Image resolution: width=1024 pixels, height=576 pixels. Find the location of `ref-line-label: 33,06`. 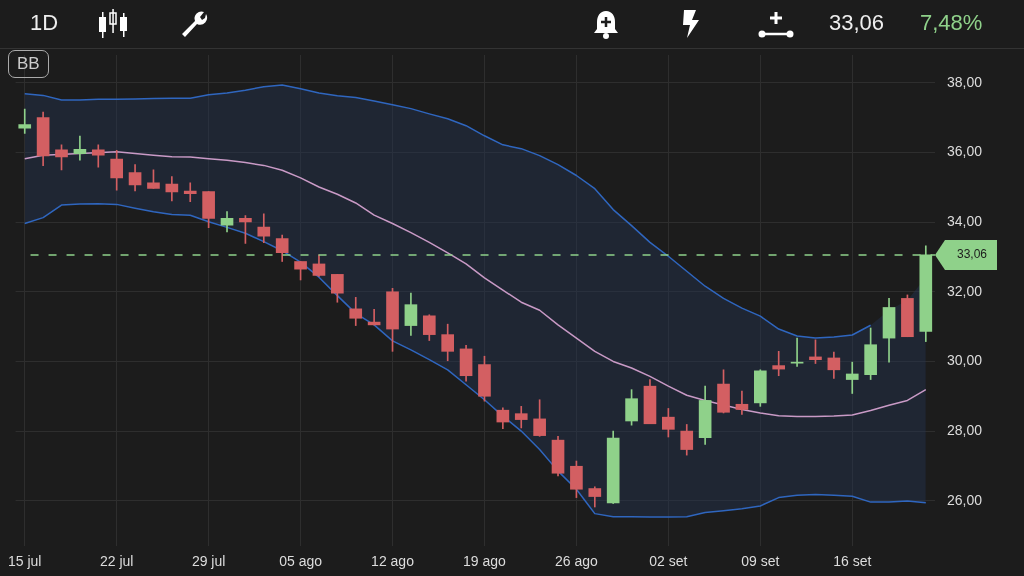

ref-line-label: 33,06 is located at coordinates (972, 254).